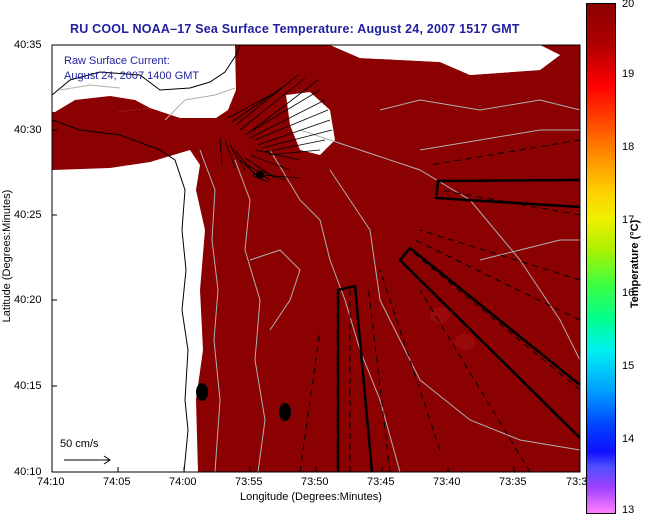  What do you see at coordinates (28, 472) in the screenshot?
I see `y-tick-label: 40:10` at bounding box center [28, 472].